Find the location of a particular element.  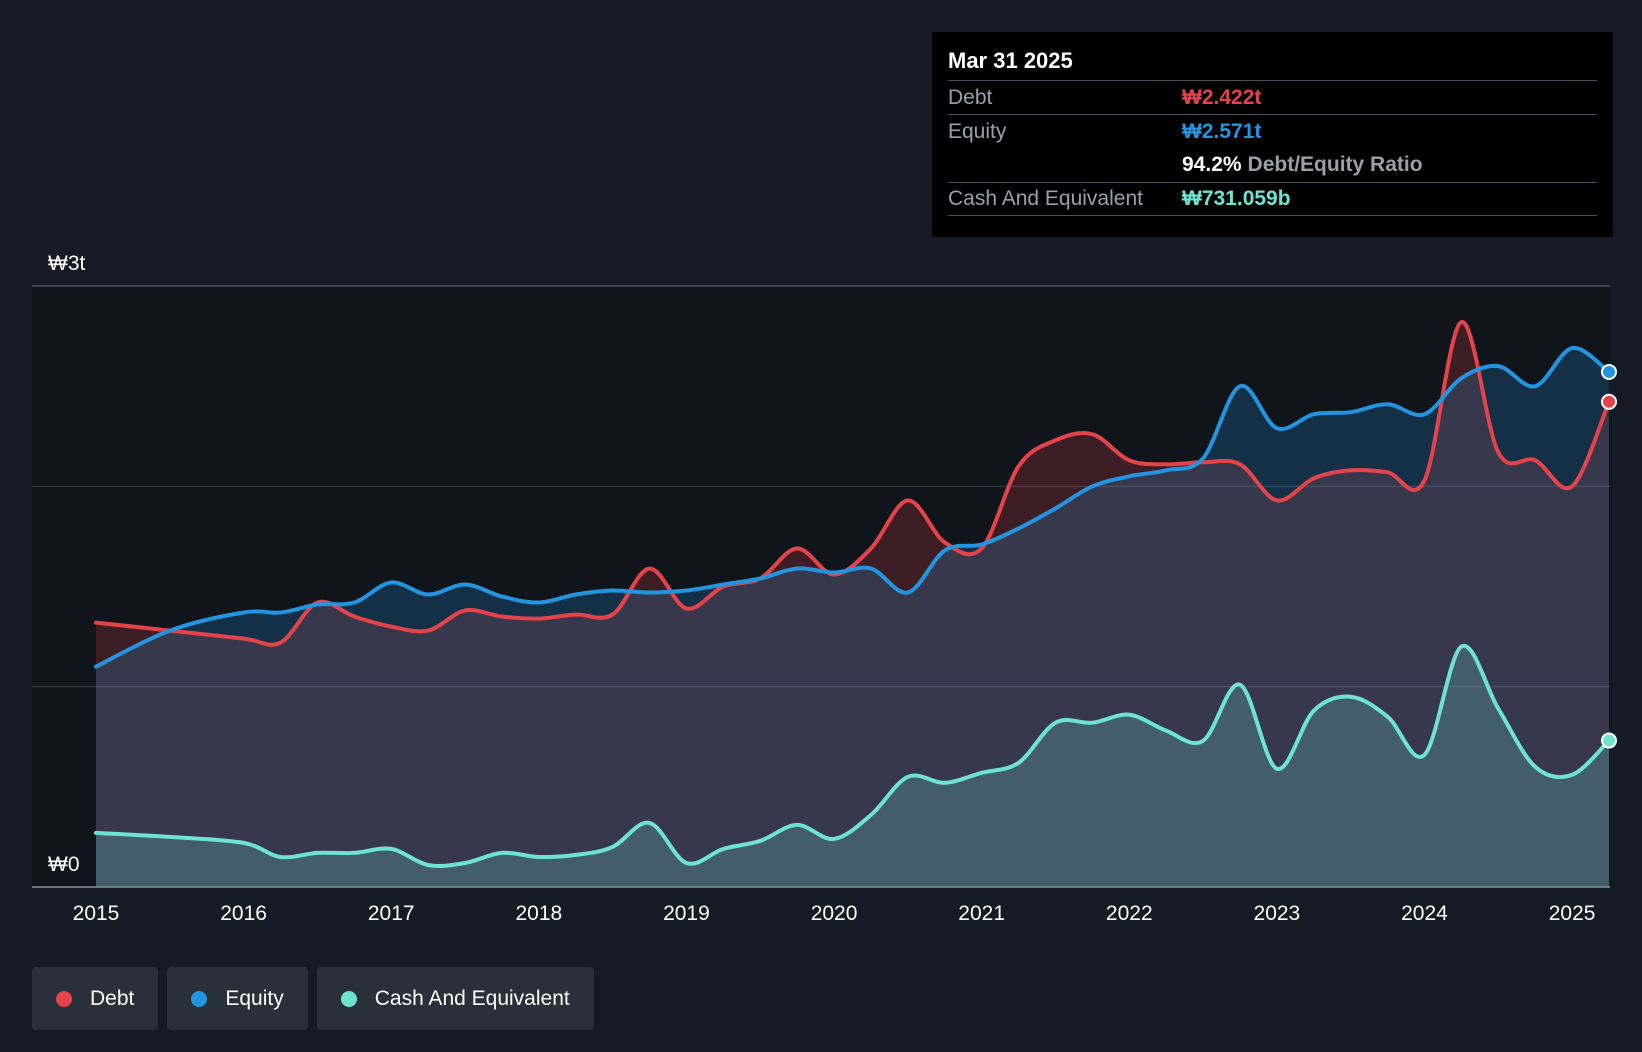

tooltip-ratio-row: 94.2% Debt/Equity Ratio is located at coordinates (1272, 165).